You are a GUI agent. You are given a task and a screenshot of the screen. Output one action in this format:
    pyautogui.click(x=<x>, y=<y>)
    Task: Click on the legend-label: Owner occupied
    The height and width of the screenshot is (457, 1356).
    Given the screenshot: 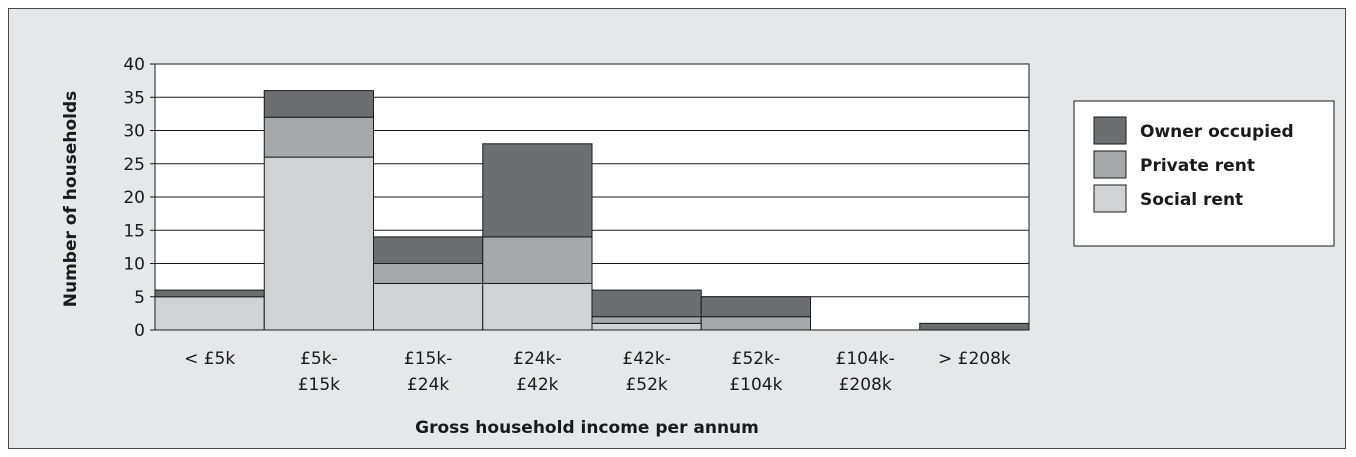 What is the action you would take?
    pyautogui.click(x=1217, y=132)
    